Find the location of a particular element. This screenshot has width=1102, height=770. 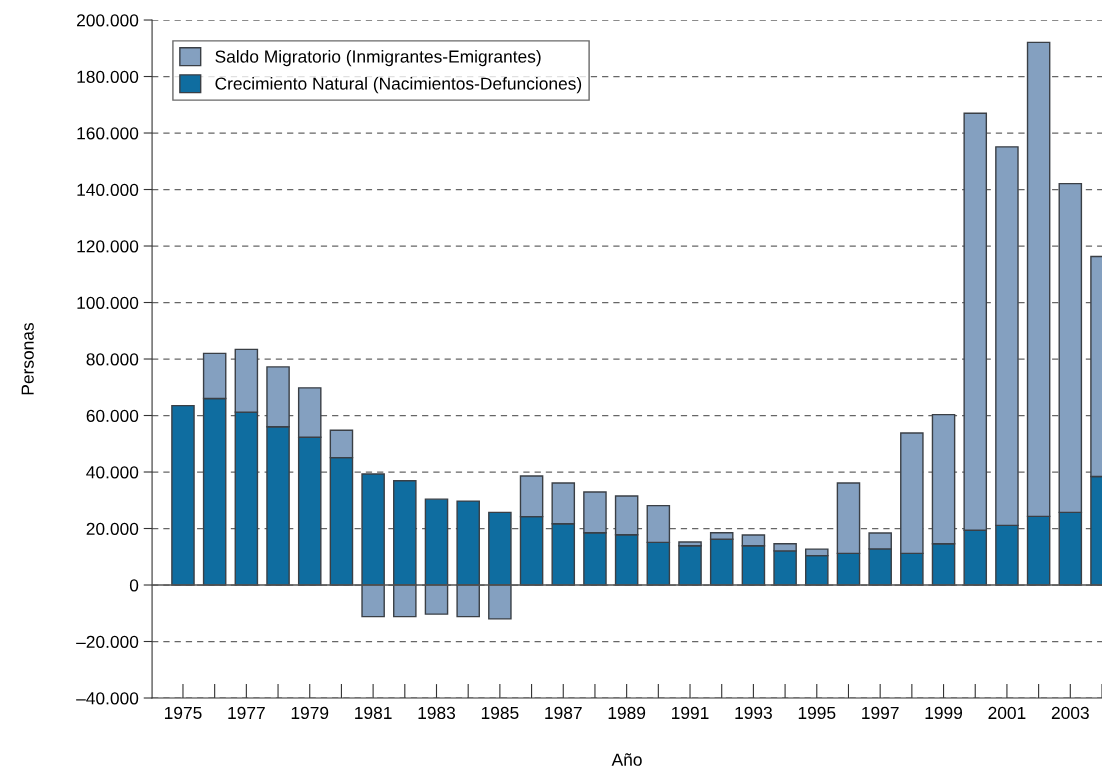

x-tick-label: 1977 is located at coordinates (246, 713).